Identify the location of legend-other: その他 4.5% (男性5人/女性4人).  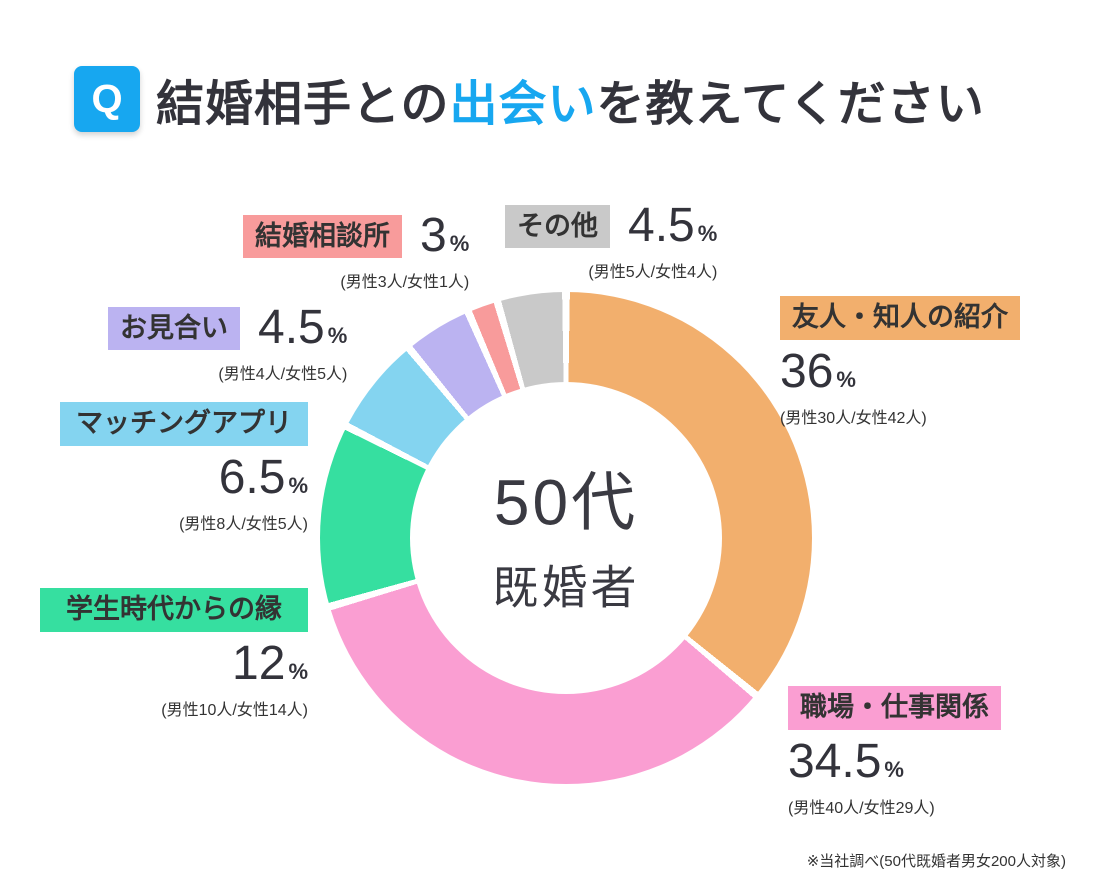
(611, 240).